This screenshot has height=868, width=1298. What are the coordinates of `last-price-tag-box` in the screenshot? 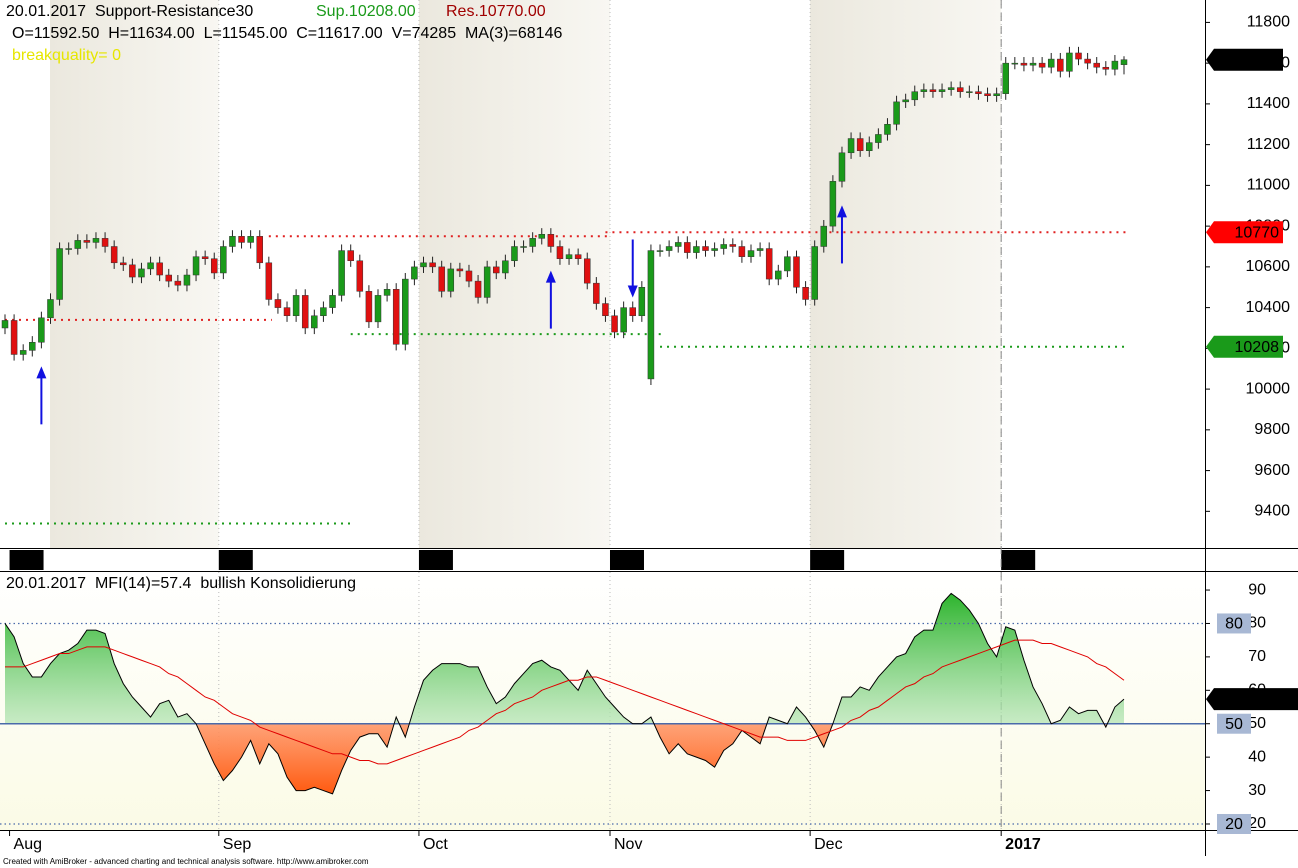 It's located at (1244, 59).